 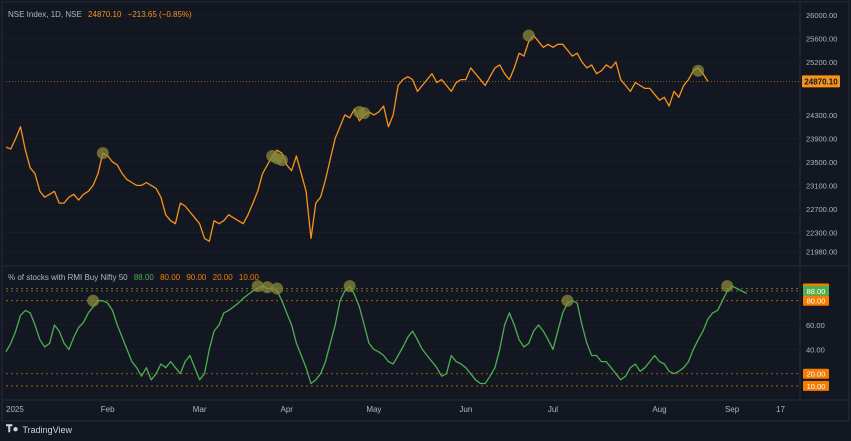 I want to click on indicator-level-label-2: 80.00, so click(x=816, y=301).